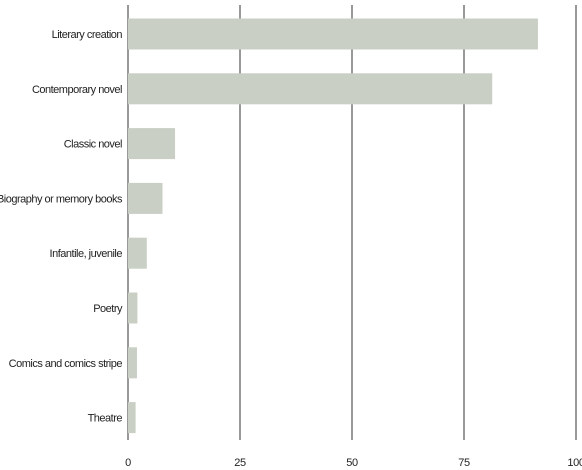 The width and height of the screenshot is (582, 470). What do you see at coordinates (93, 145) in the screenshot?
I see `category-label-2: Classic novel` at bounding box center [93, 145].